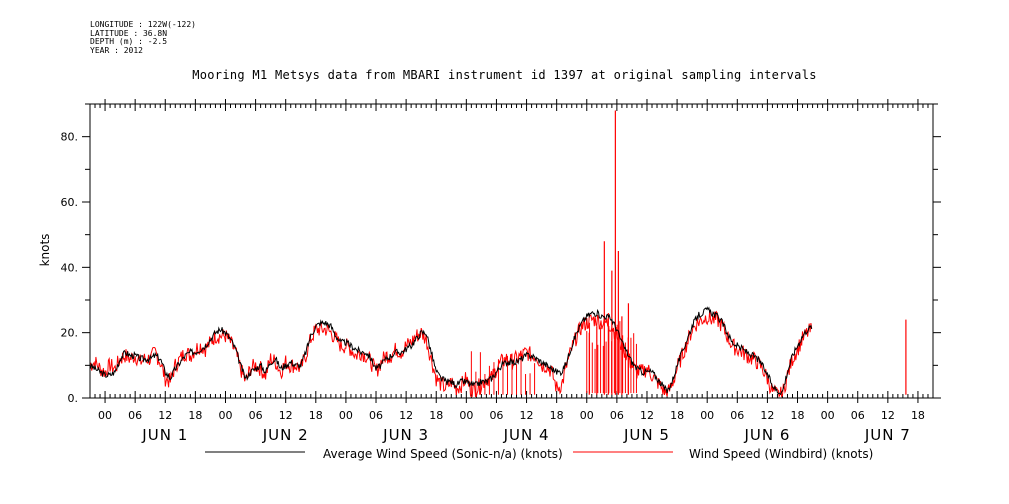  Describe the element at coordinates (70, 333) in the screenshot. I see `y-tick-label: 20.` at that location.